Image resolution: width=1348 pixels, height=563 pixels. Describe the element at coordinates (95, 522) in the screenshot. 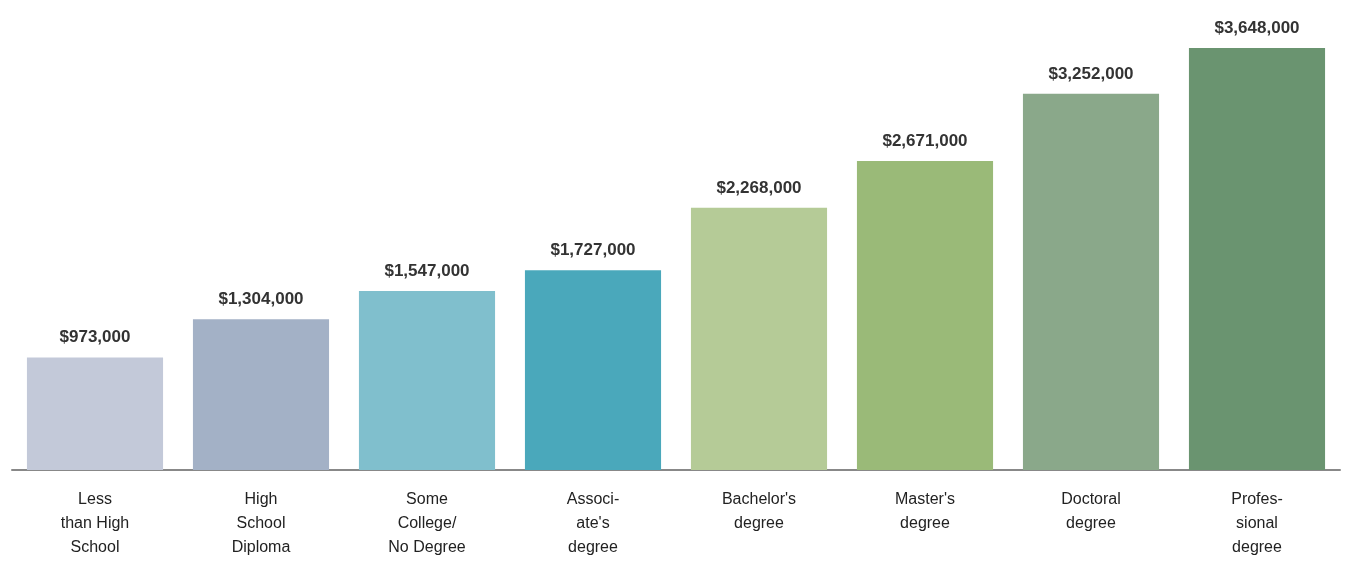

I see `x-tick-label: Less than High School` at that location.